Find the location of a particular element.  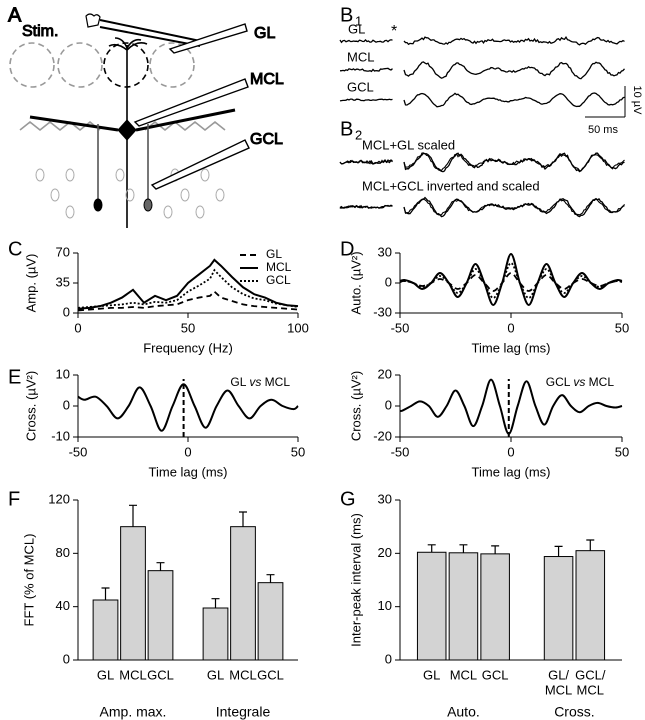

panel-letter: F is located at coordinates (14, 499).